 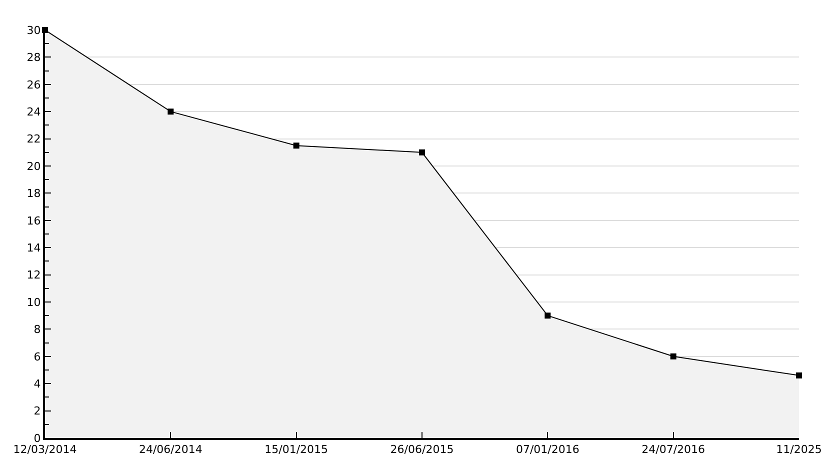 I want to click on y-tick-label: 10, so click(x=33, y=302).